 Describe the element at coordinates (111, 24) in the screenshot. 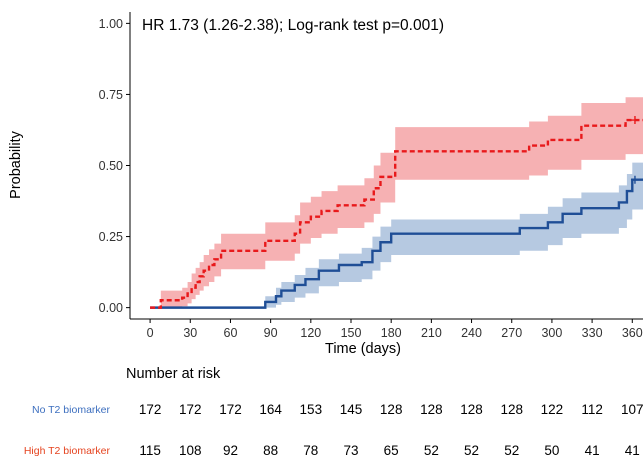

I see `y-tick-label: 1.00` at that location.